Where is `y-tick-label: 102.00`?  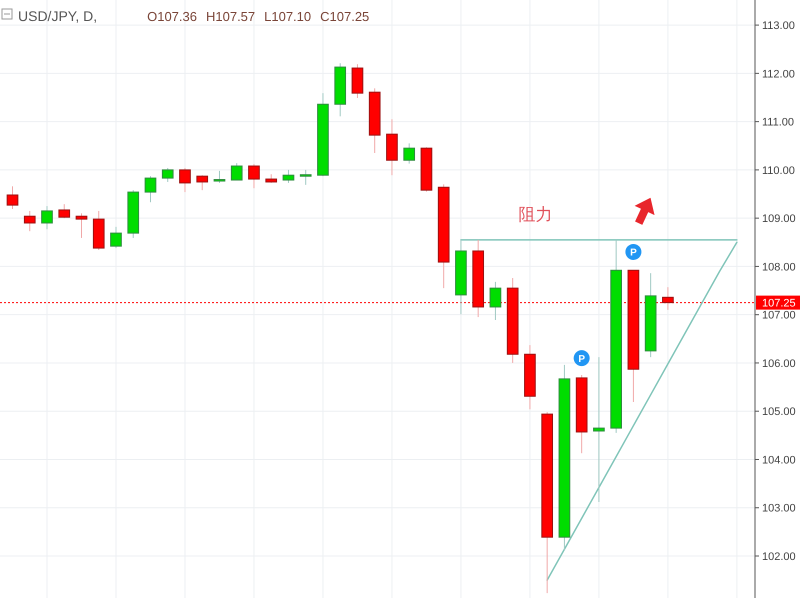
y-tick-label: 102.00 is located at coordinates (779, 557).